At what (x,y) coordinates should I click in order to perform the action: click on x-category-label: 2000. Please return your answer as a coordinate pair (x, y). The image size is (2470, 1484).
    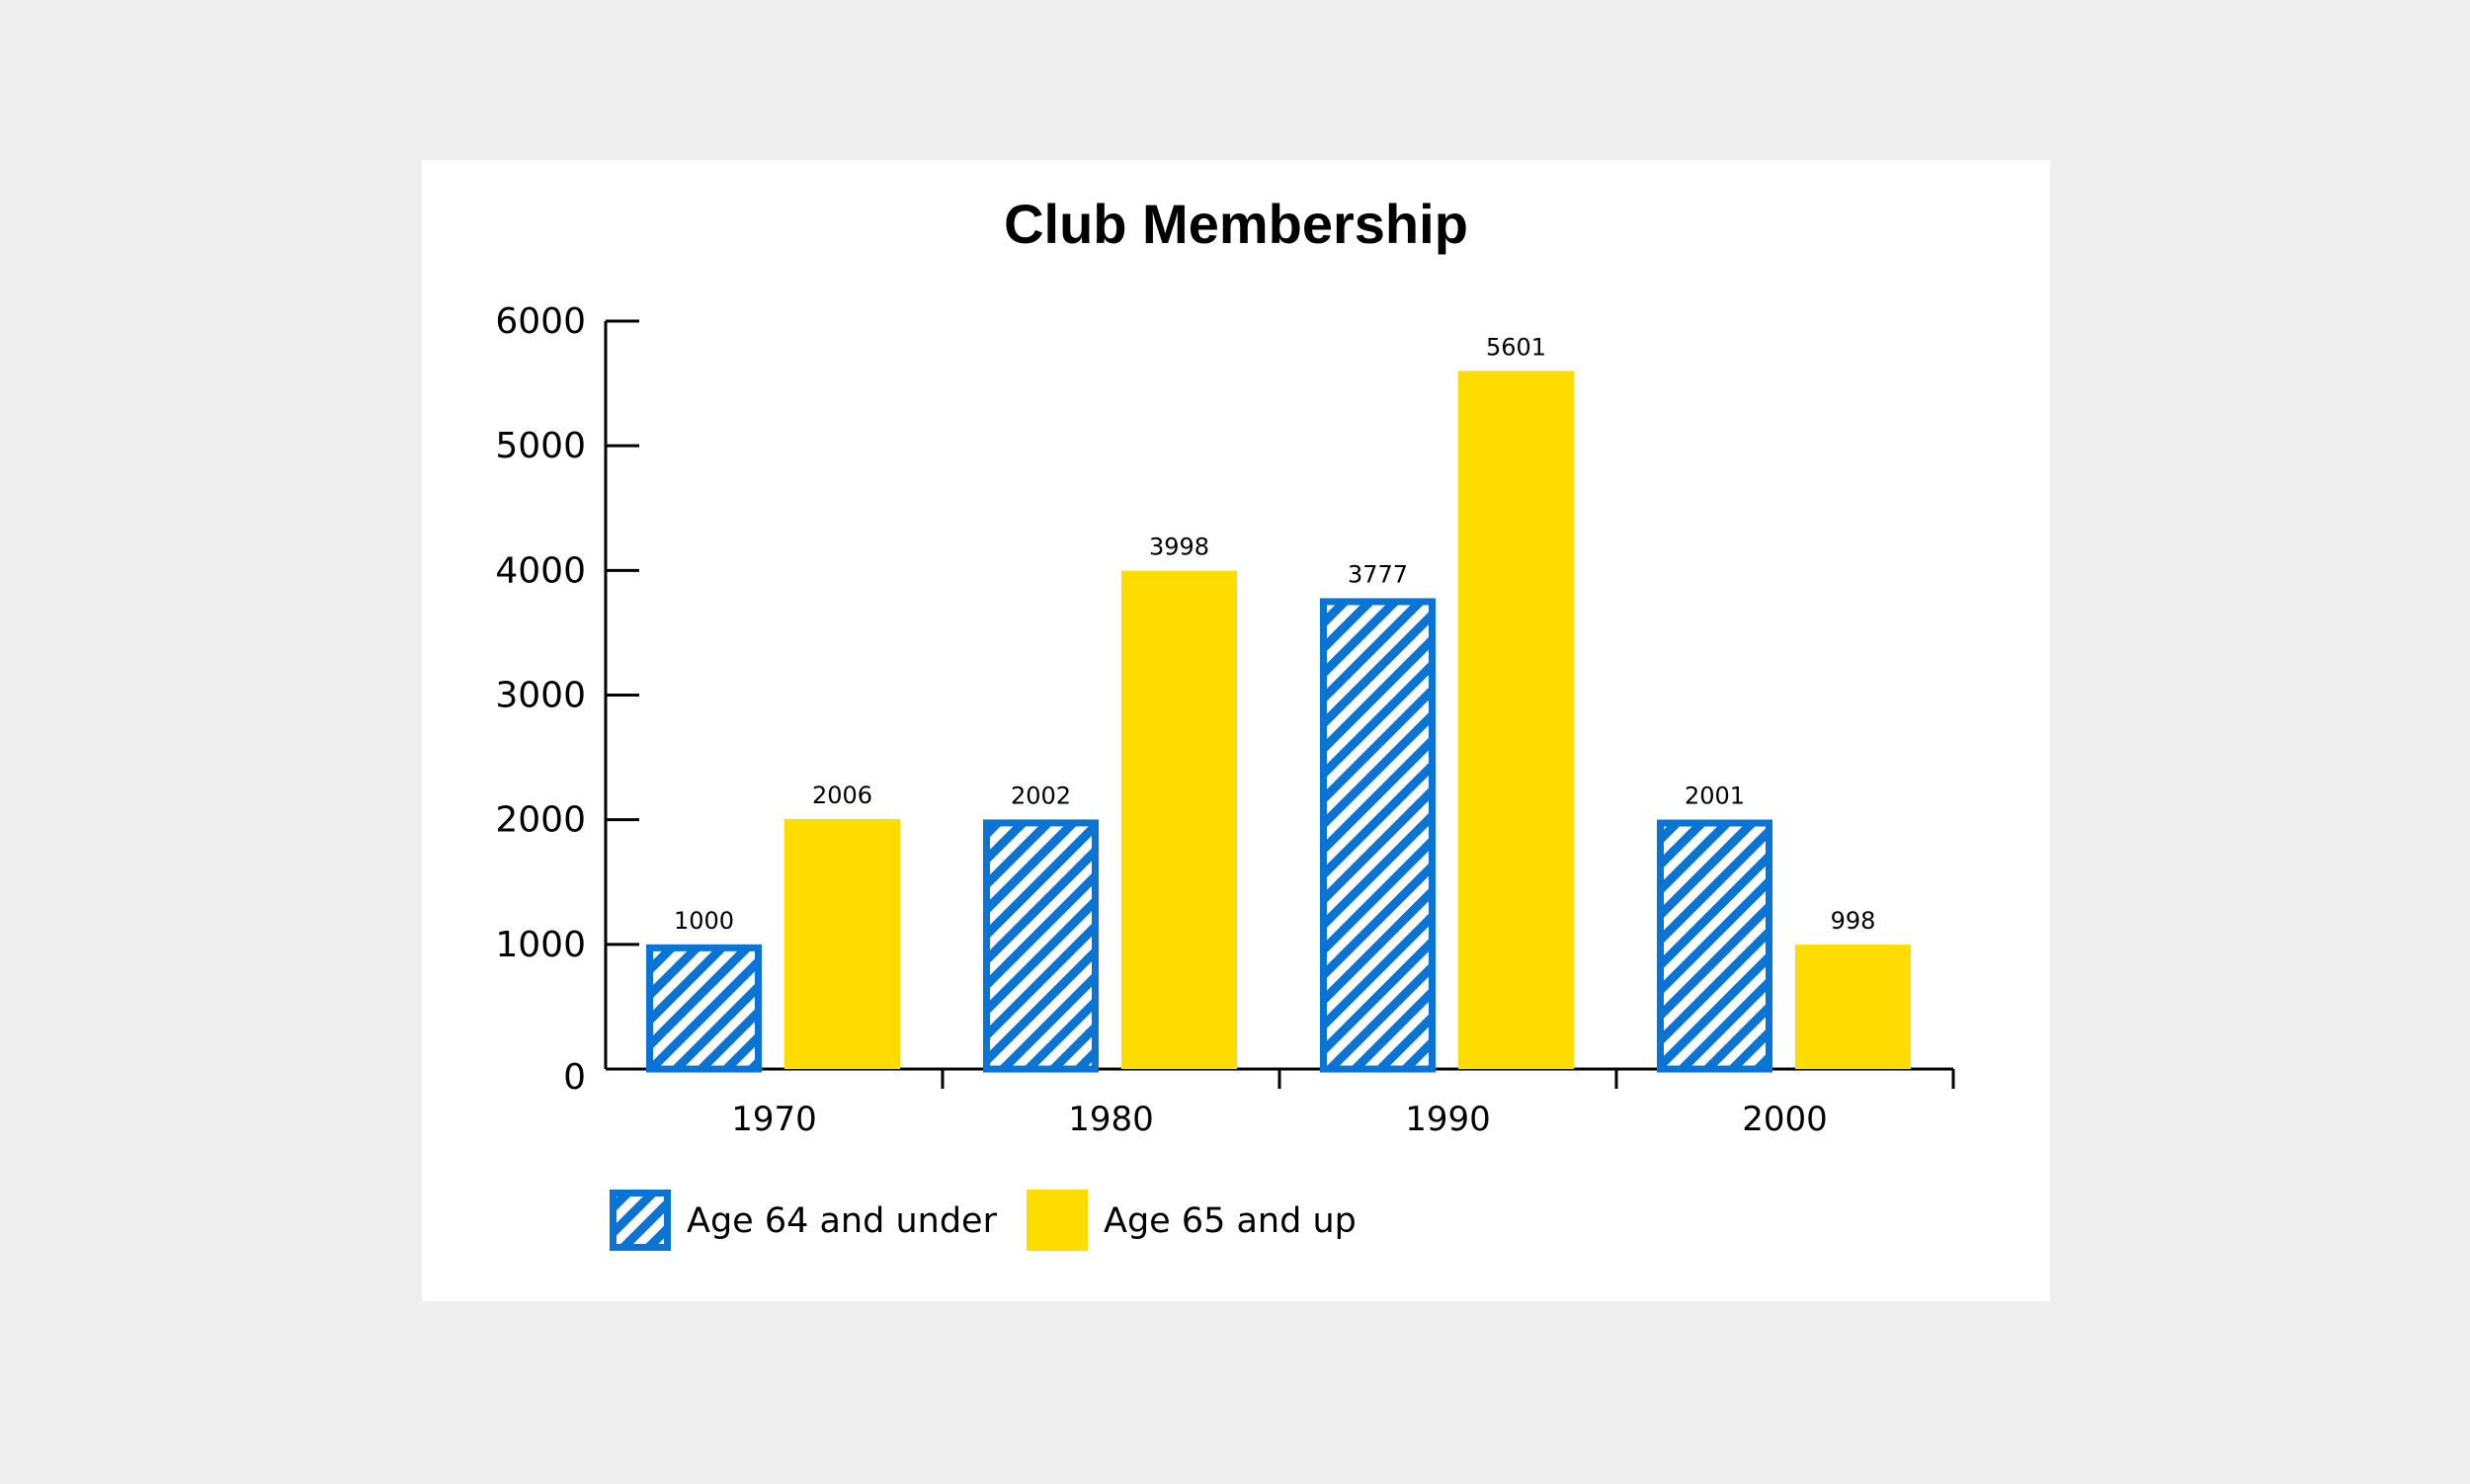
    Looking at the image, I should click on (1785, 1119).